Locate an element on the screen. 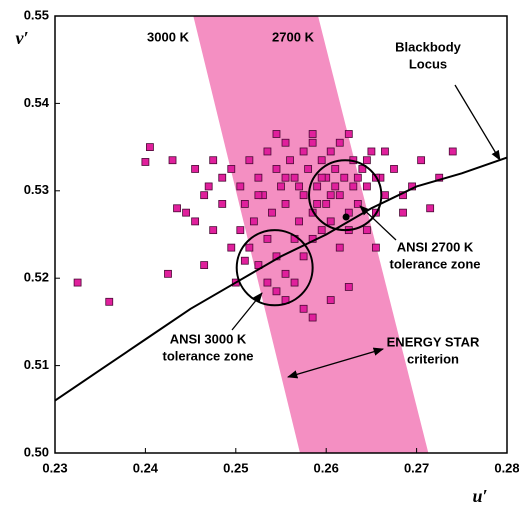 This screenshot has height=510, width=519. y-tick-label: 0.53 is located at coordinates (36, 189).